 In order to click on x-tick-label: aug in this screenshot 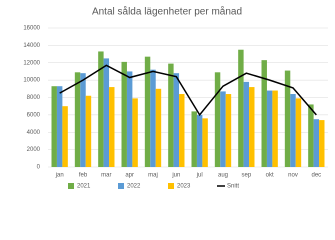, I will do `click(223, 176)`.